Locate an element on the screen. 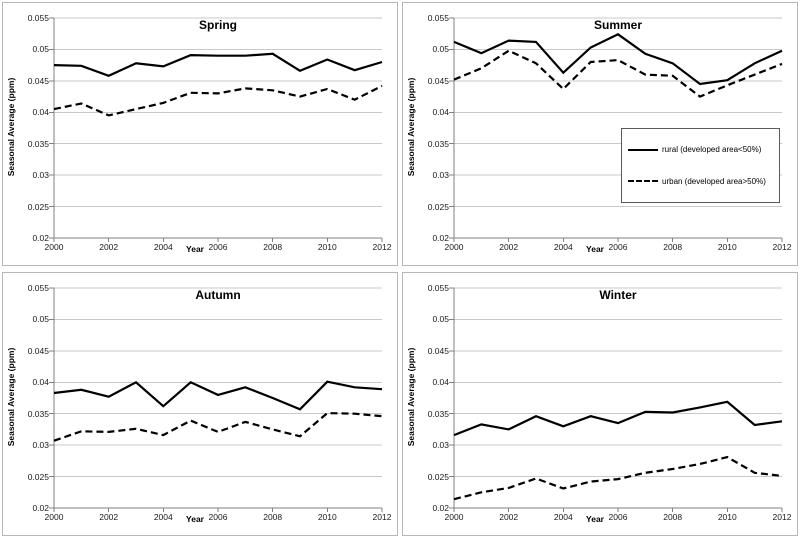  chart-title-winter: Winter is located at coordinates (618, 295).